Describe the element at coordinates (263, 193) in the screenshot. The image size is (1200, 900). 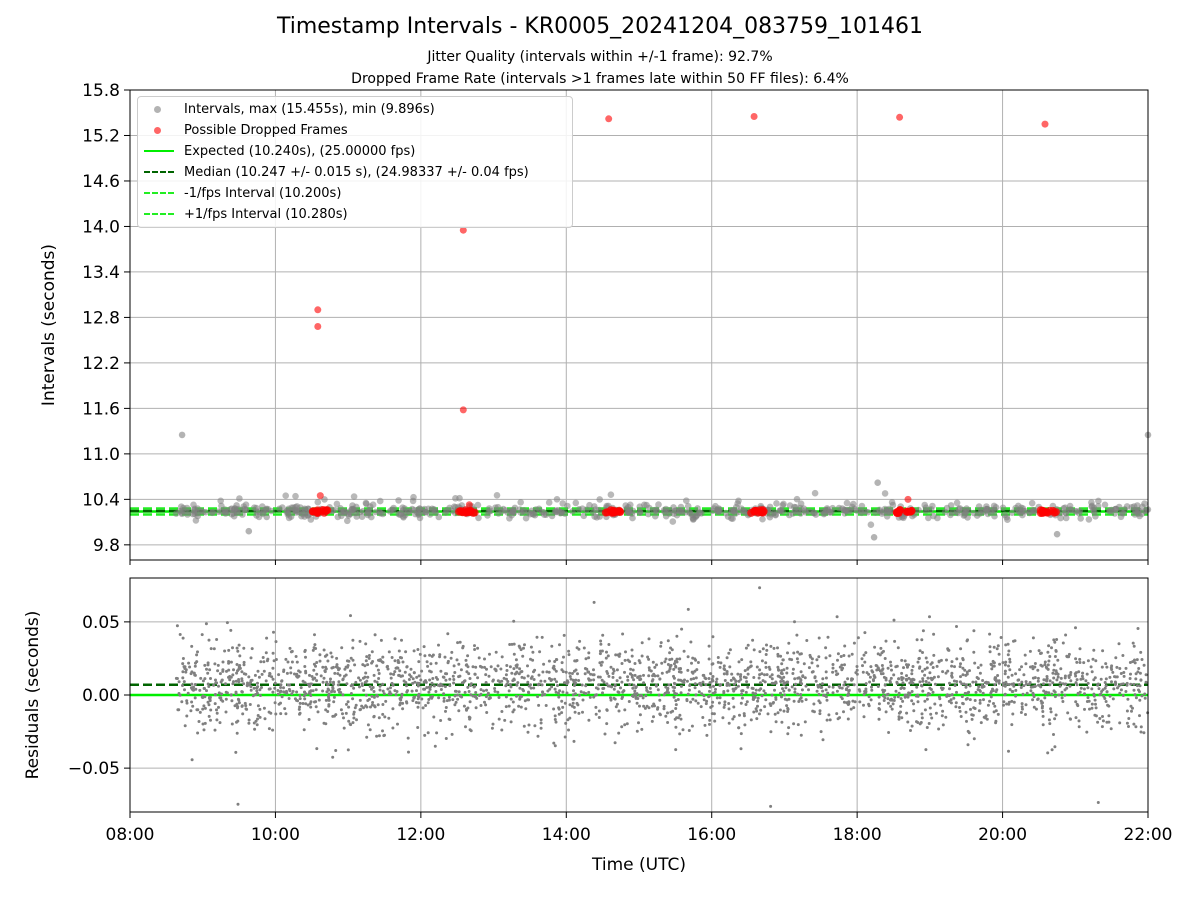
I see `legend-label: -1/fps Interval (10.200s)` at that location.